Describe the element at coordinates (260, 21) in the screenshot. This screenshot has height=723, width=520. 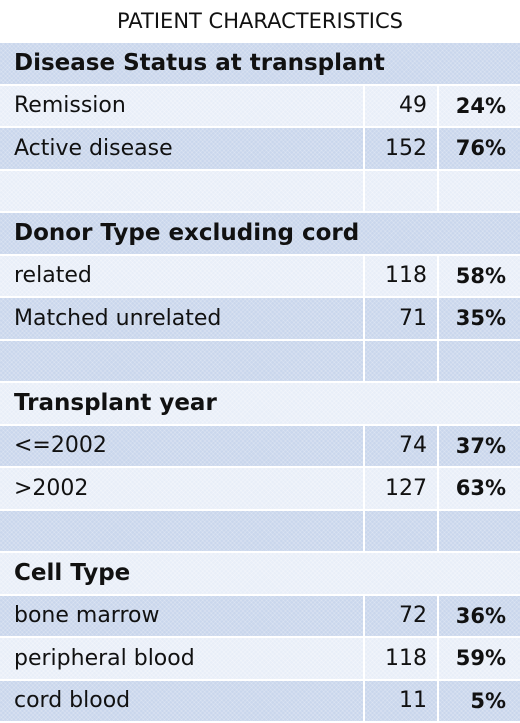
I see `table-title: PATIENT CHARACTERISTICS` at that location.